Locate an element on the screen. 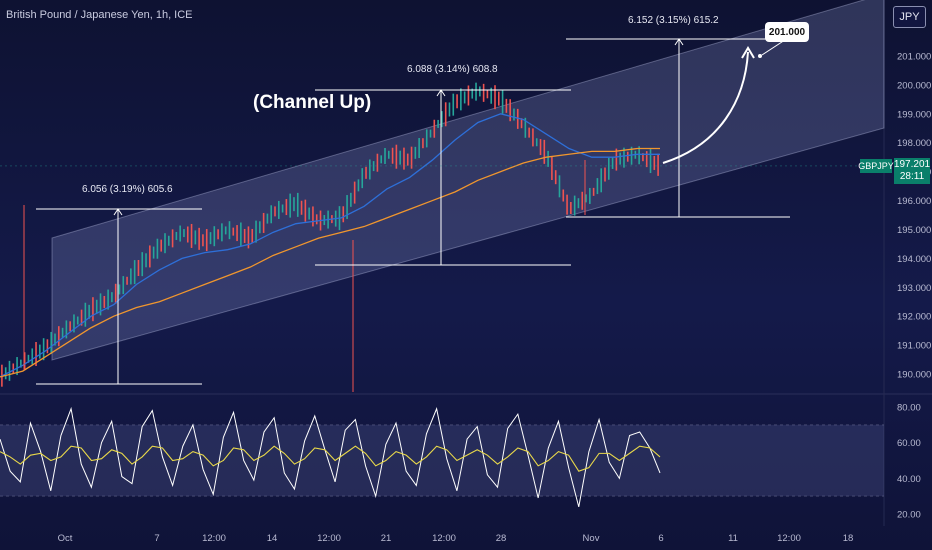  chart-title: British Pound / Japanese Yen, 1h, ICE is located at coordinates (99, 15).